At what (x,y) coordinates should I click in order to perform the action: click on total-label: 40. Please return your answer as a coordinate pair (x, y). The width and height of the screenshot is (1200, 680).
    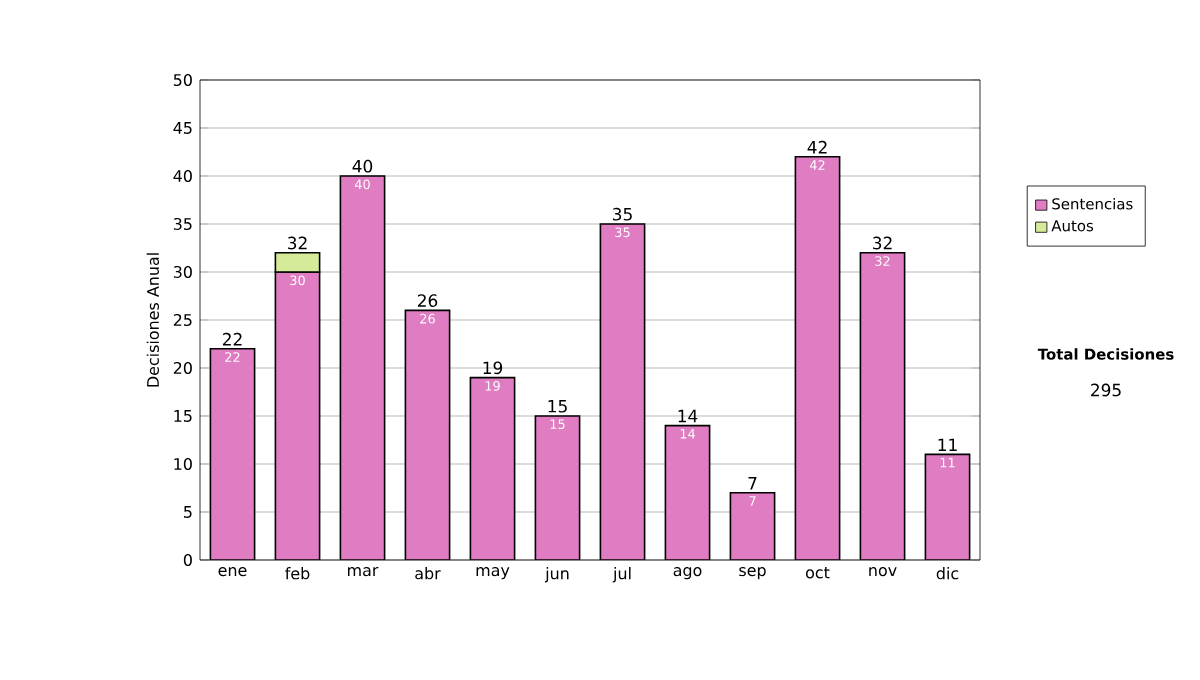
    Looking at the image, I should click on (362, 166).